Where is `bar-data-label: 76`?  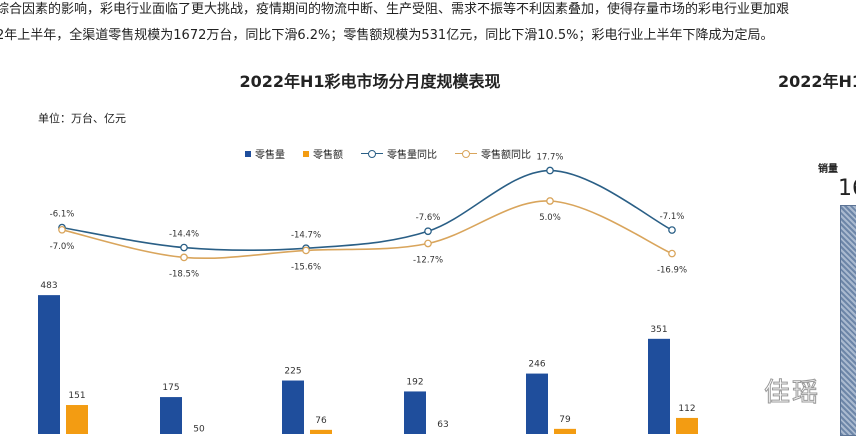
bar-data-label: 76 is located at coordinates (321, 421).